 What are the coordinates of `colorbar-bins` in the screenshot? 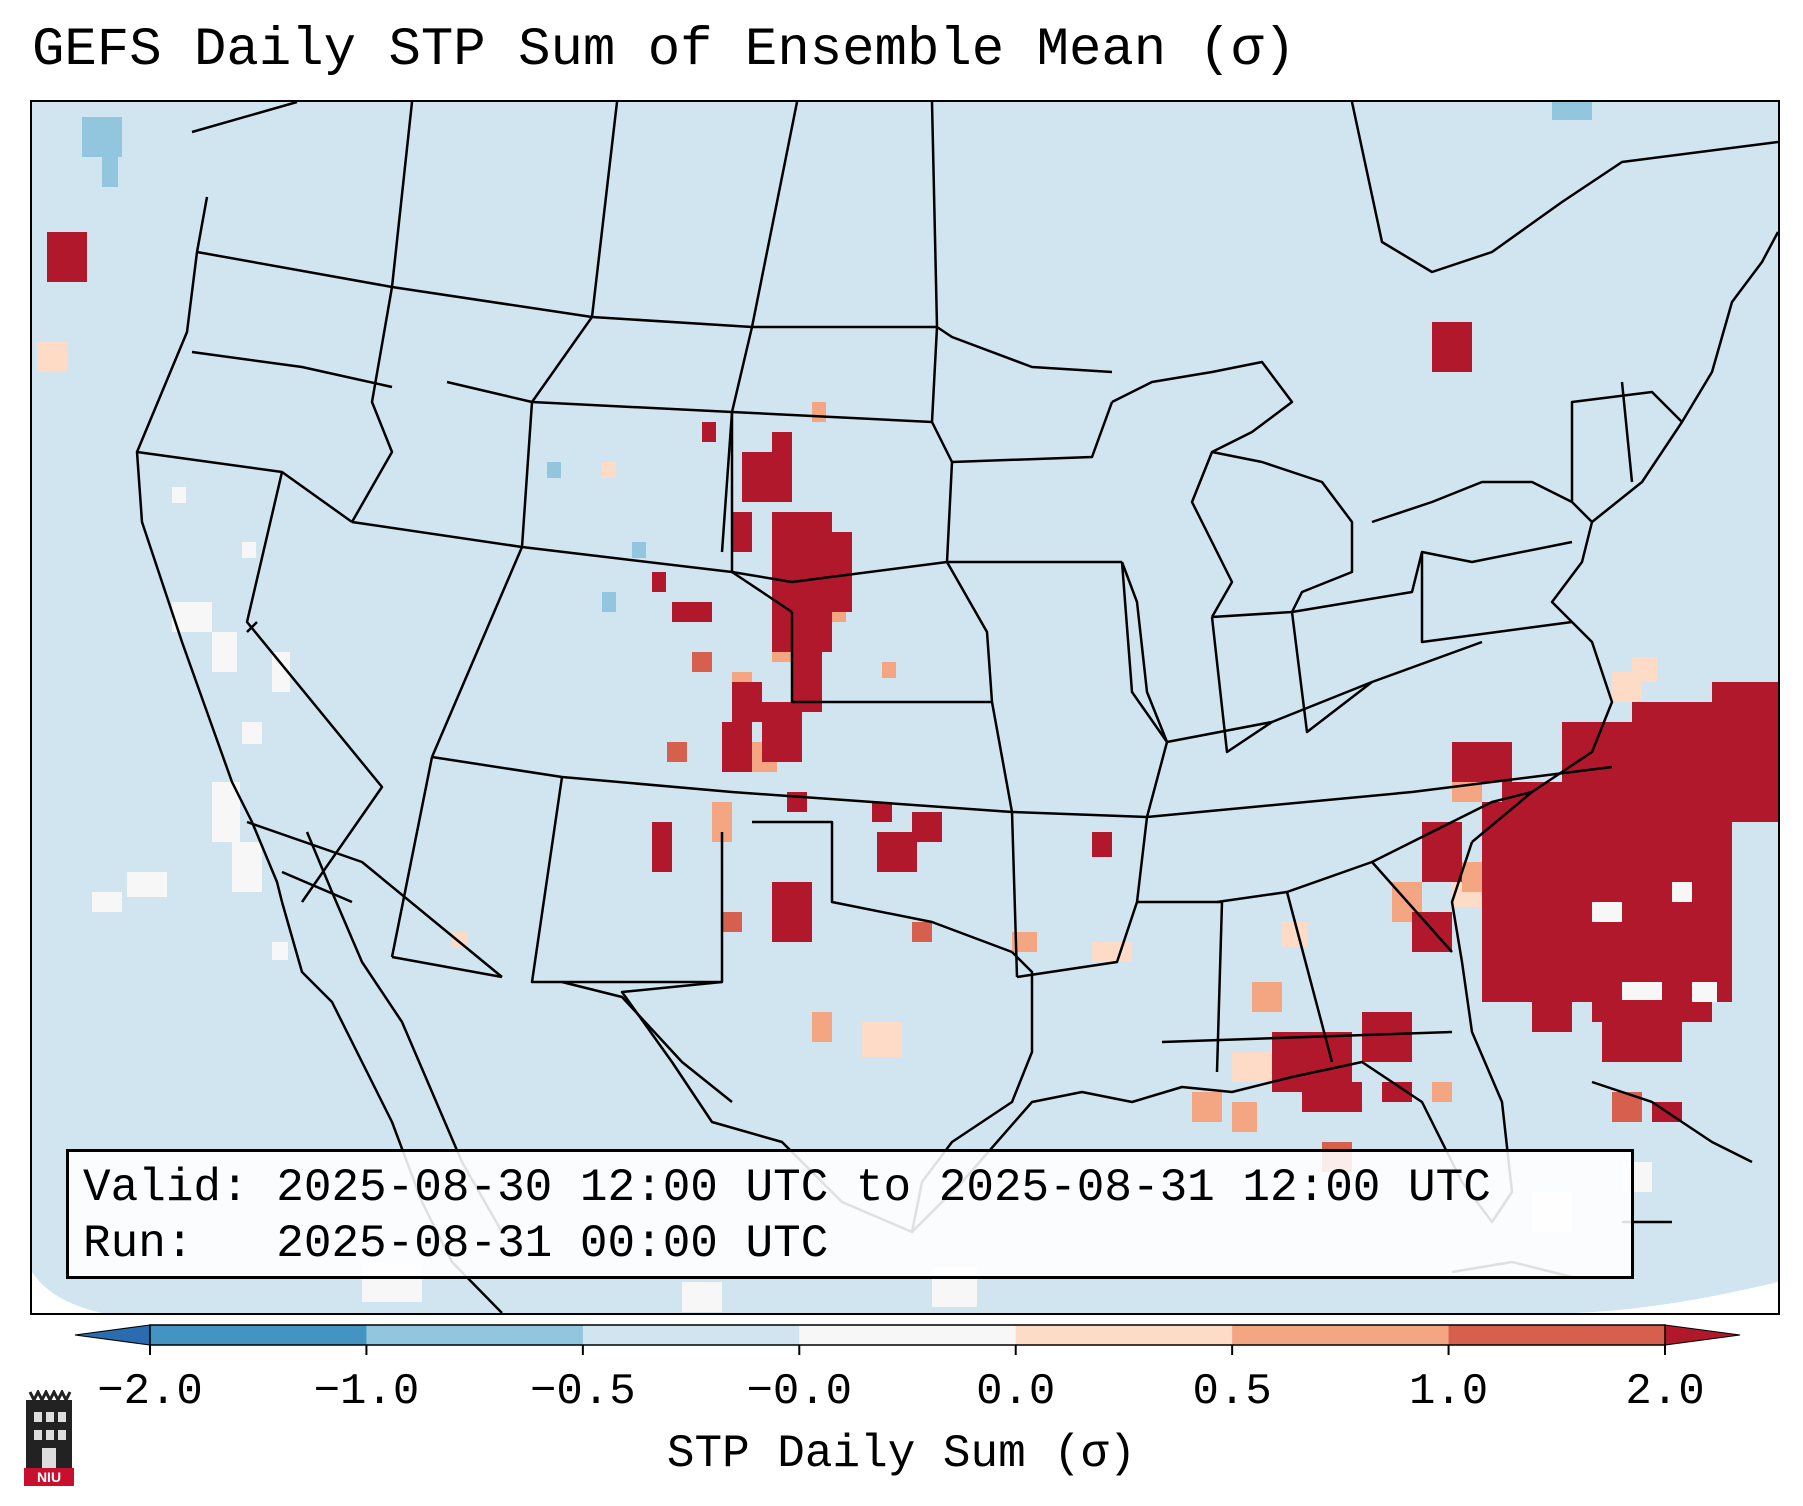 It's located at (908, 1335).